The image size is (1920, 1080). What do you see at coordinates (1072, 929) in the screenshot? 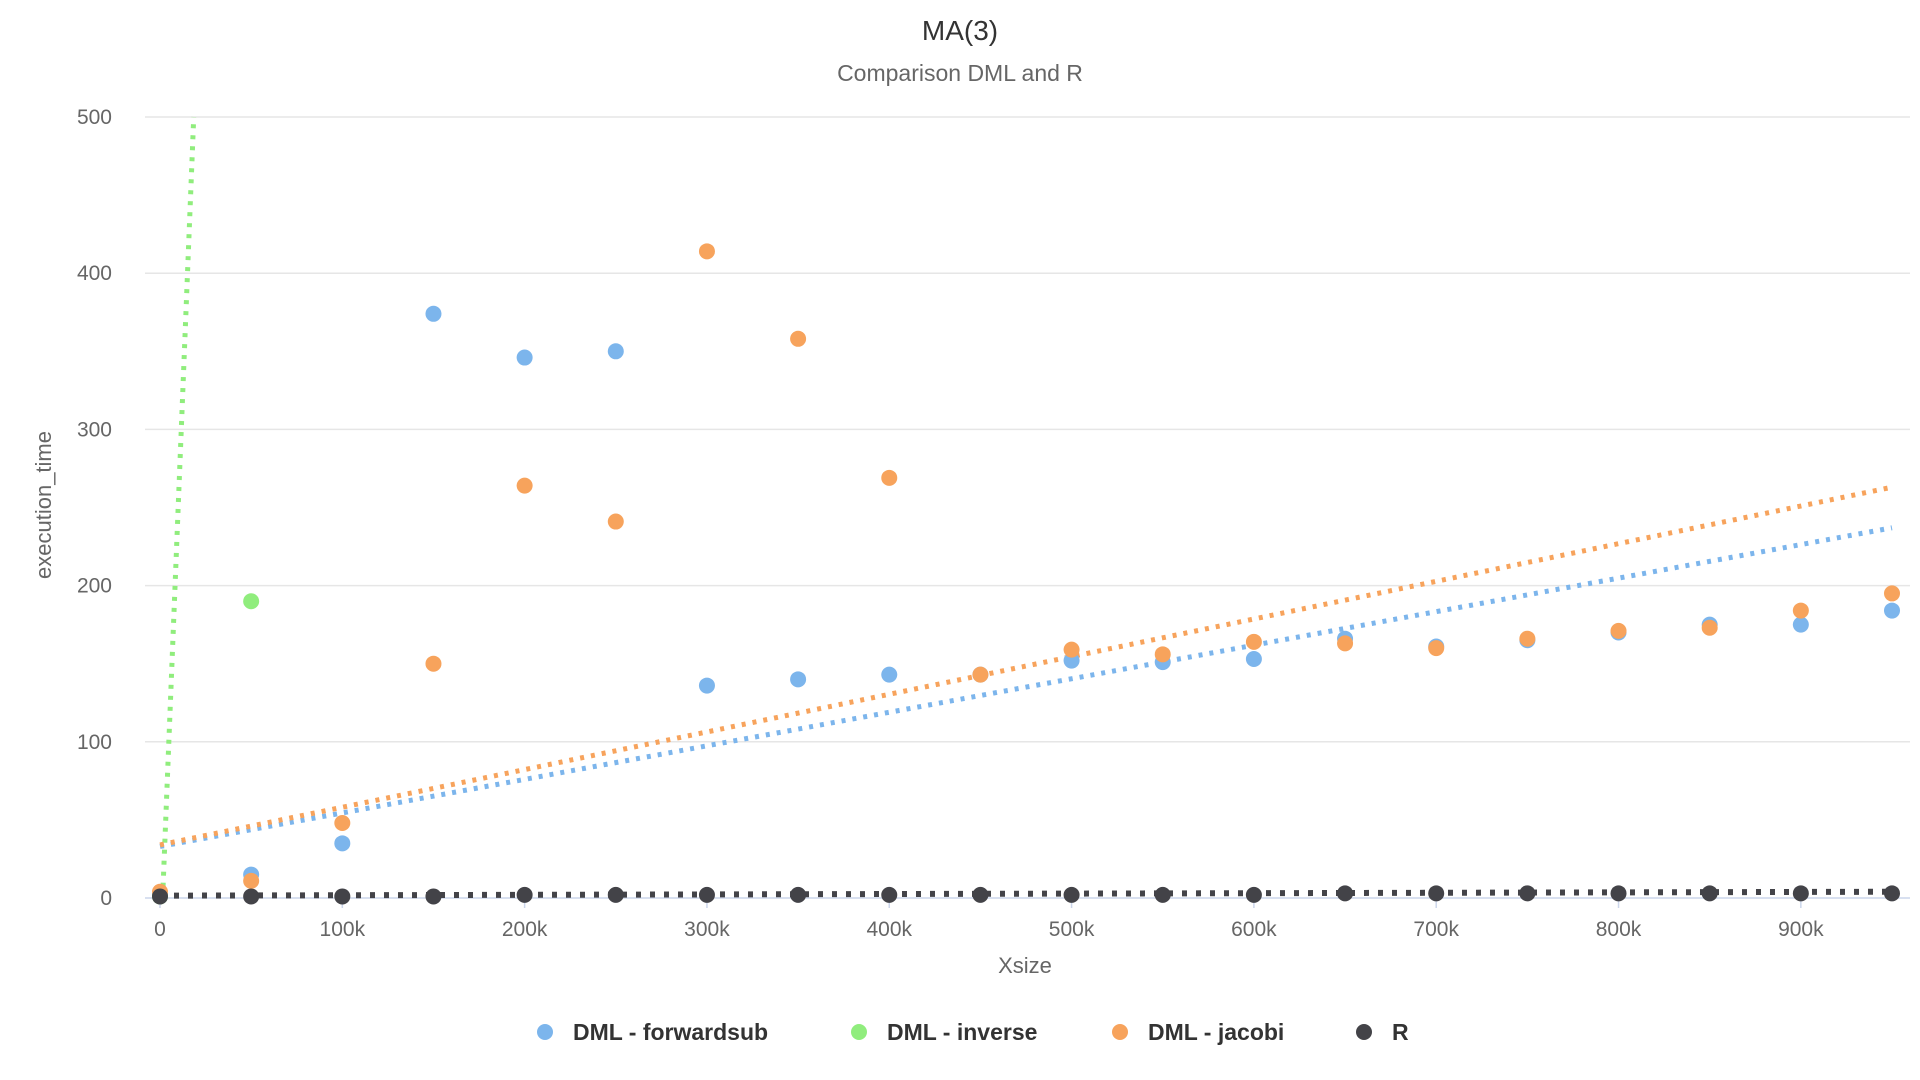
I see `x-tick-label: 500k` at bounding box center [1072, 929].